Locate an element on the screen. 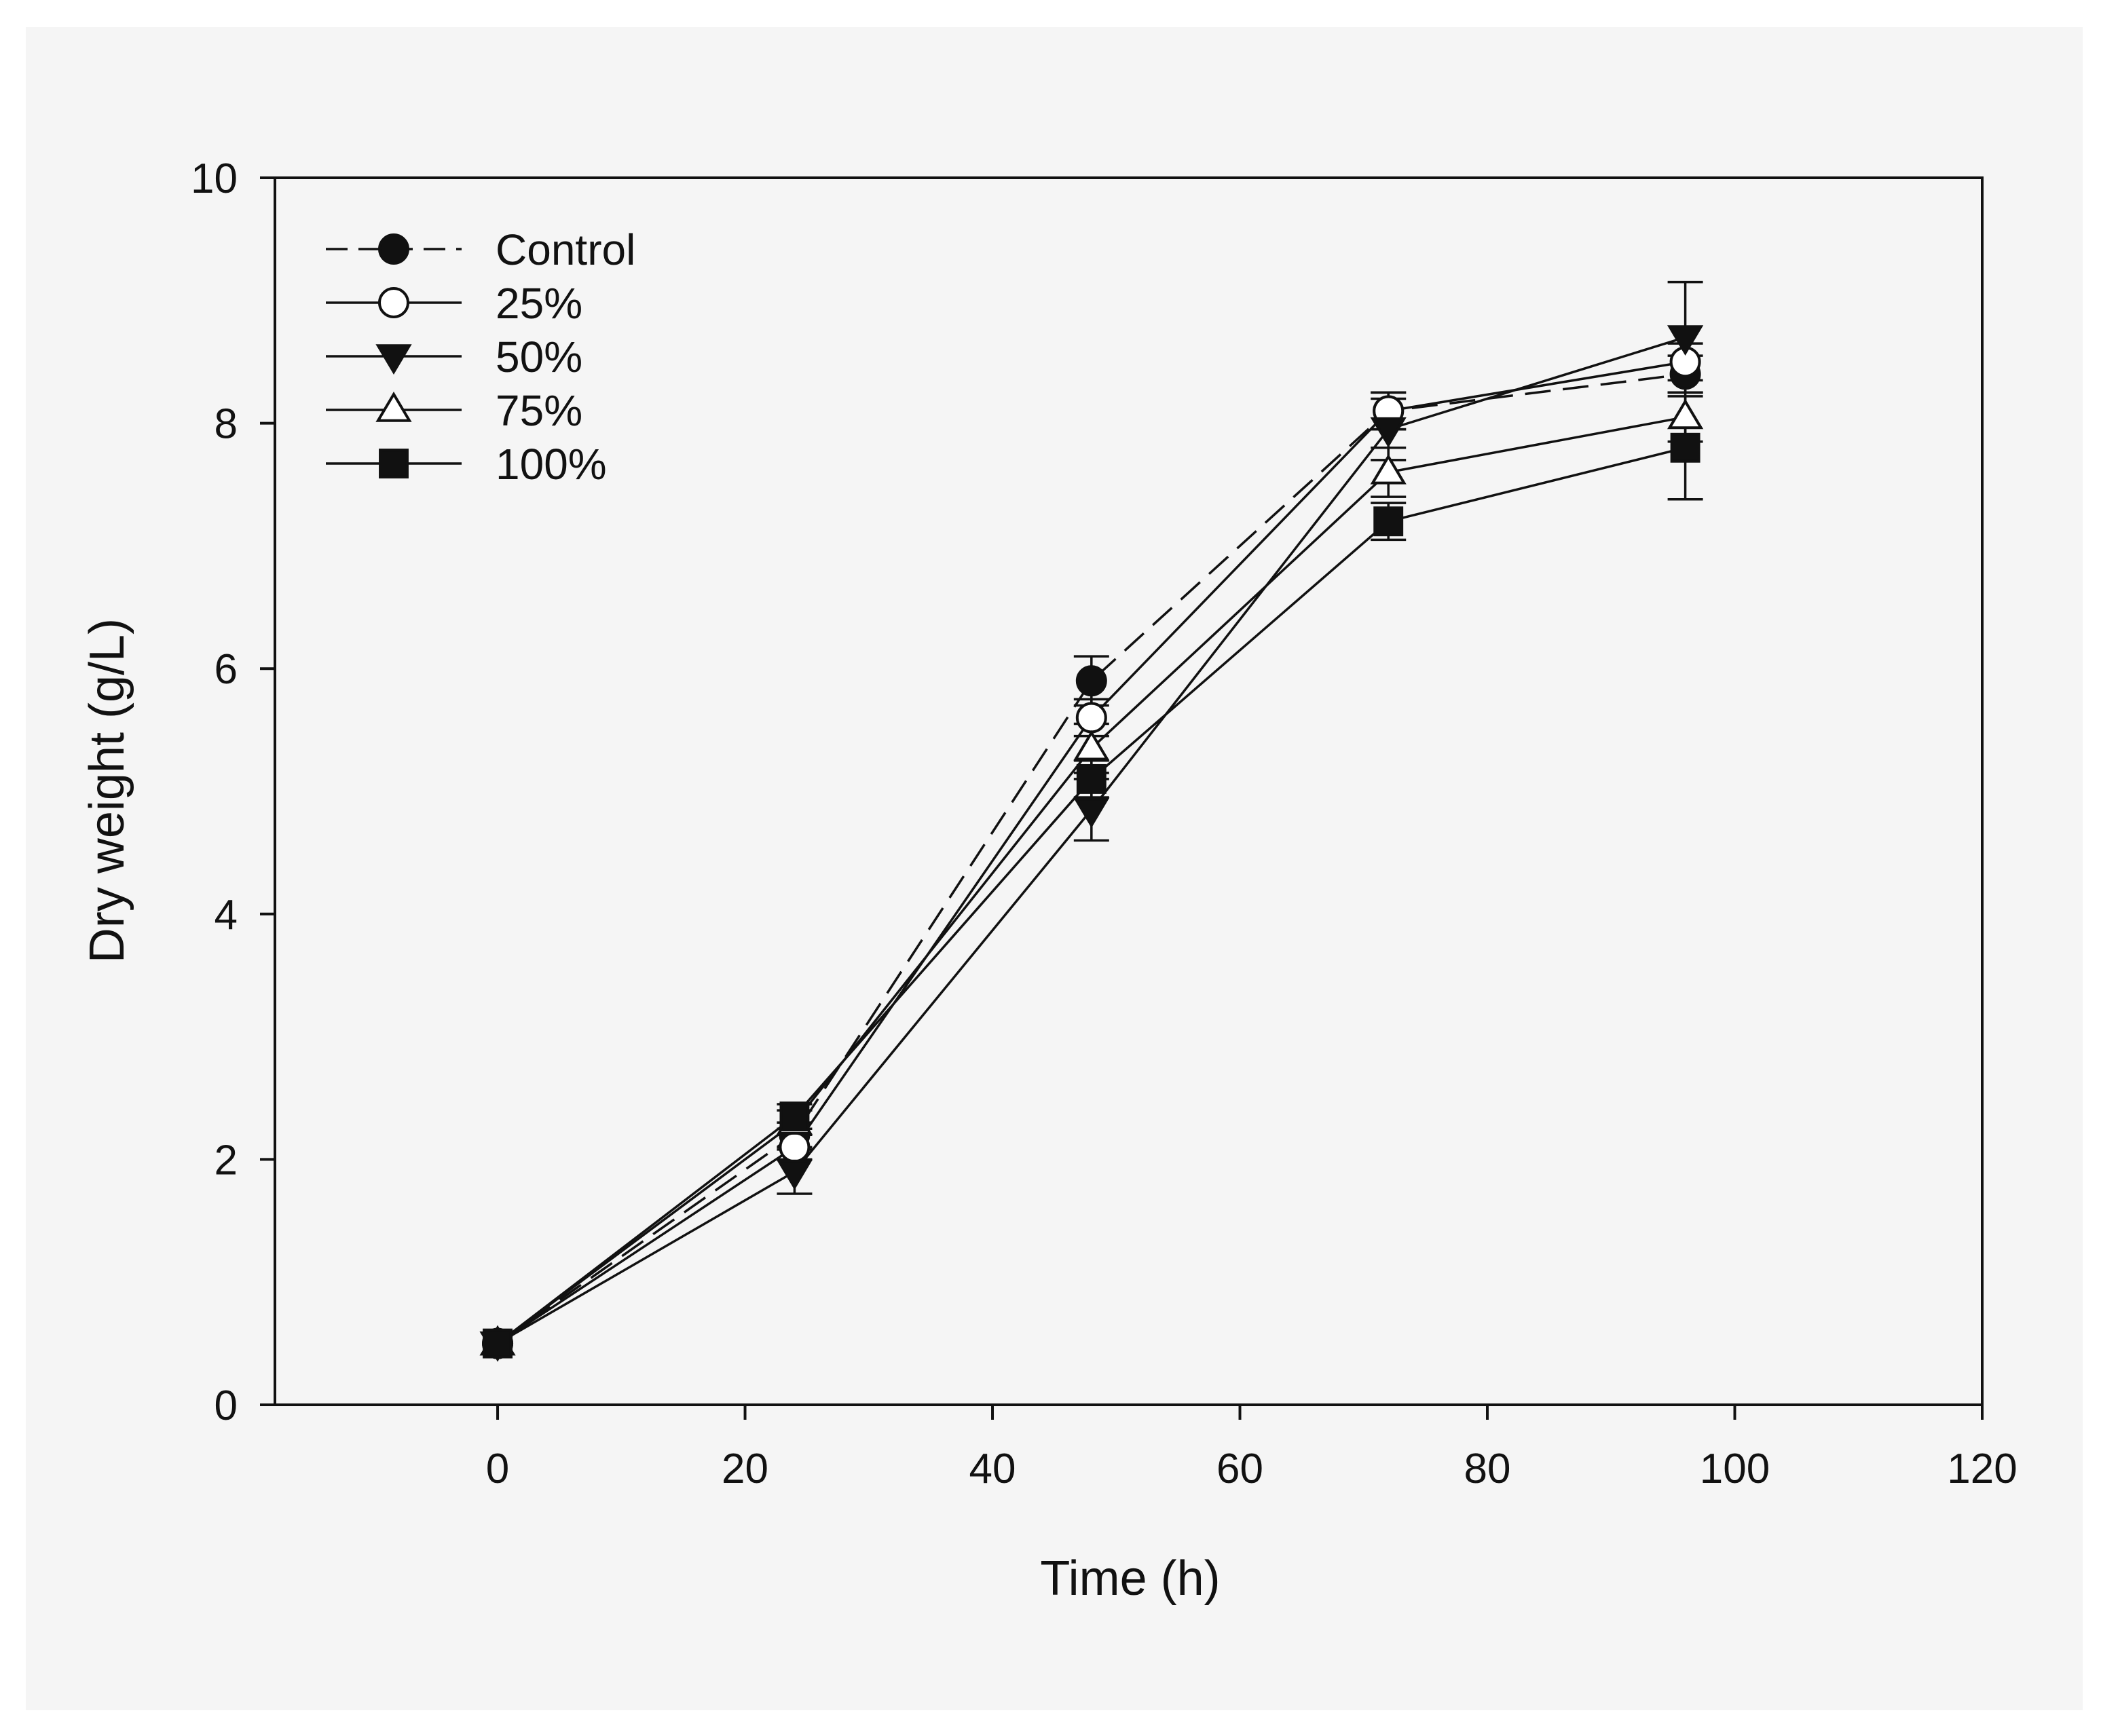 The height and width of the screenshot is (1736, 2101). x-axis-label: Time (h) is located at coordinates (1130, 1578).